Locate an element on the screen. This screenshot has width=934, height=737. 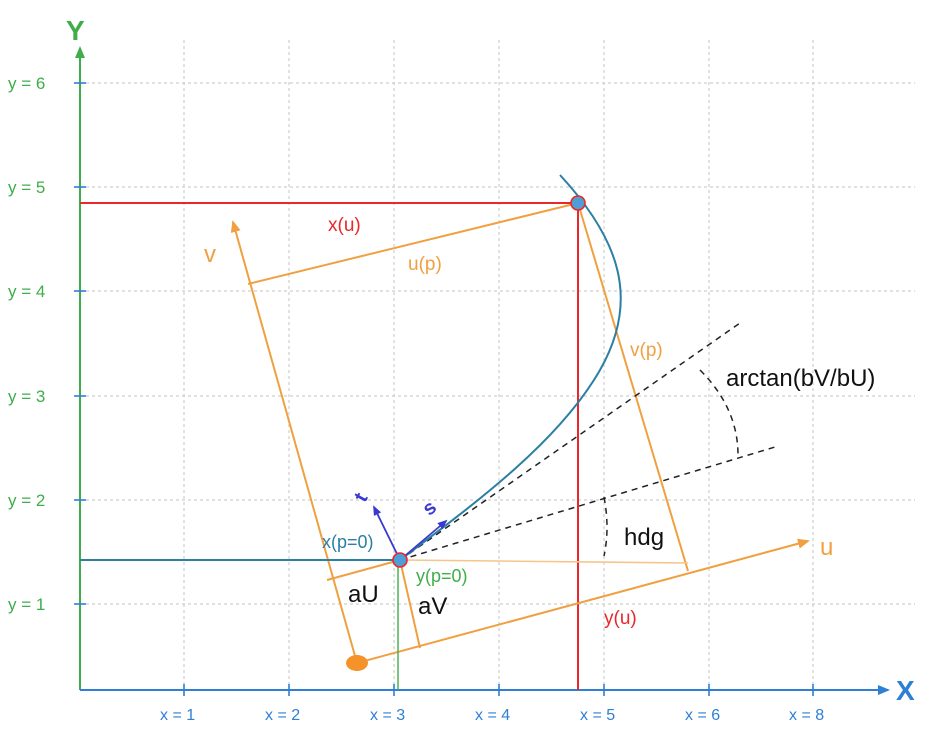
aU-label: aU is located at coordinates (363, 594).